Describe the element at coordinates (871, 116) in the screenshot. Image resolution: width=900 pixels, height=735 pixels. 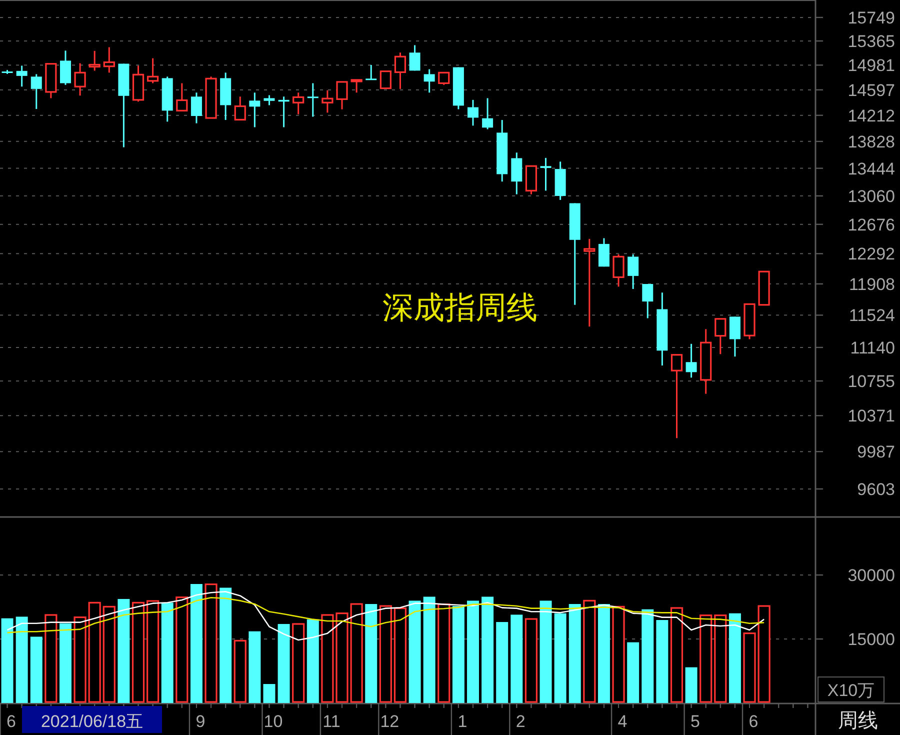
I see `y-tick-label: 14212` at that location.